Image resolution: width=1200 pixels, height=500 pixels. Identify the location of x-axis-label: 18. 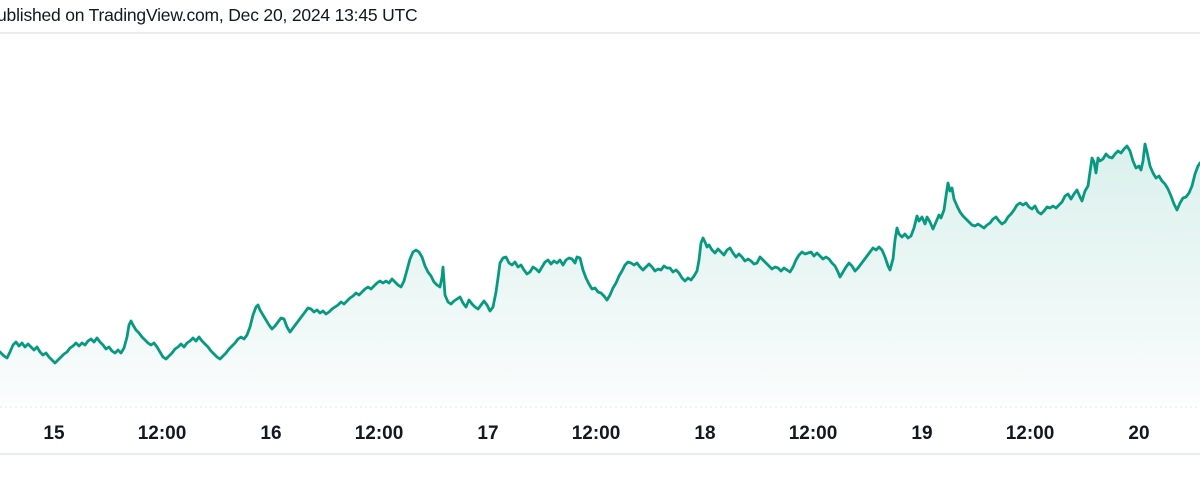
(705, 433).